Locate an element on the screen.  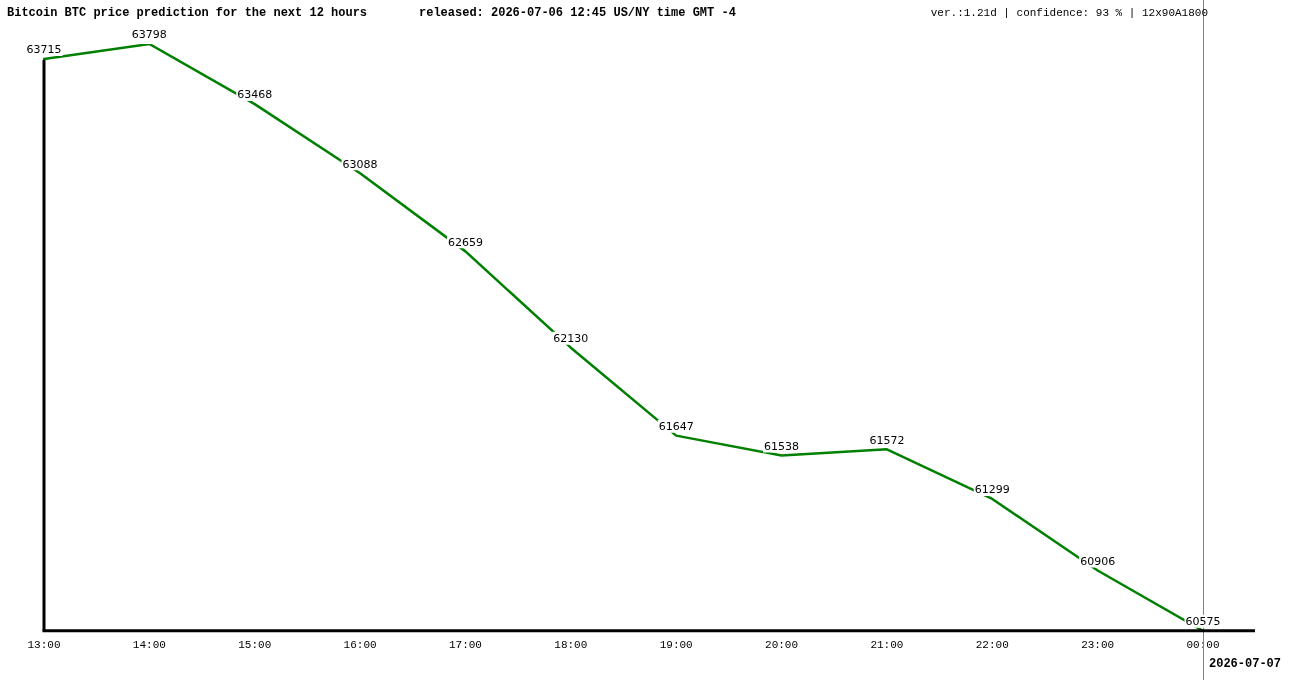
text: ver.:1.21d | confidence: 93 % | 12x90A1800 is located at coordinates (1069, 13).